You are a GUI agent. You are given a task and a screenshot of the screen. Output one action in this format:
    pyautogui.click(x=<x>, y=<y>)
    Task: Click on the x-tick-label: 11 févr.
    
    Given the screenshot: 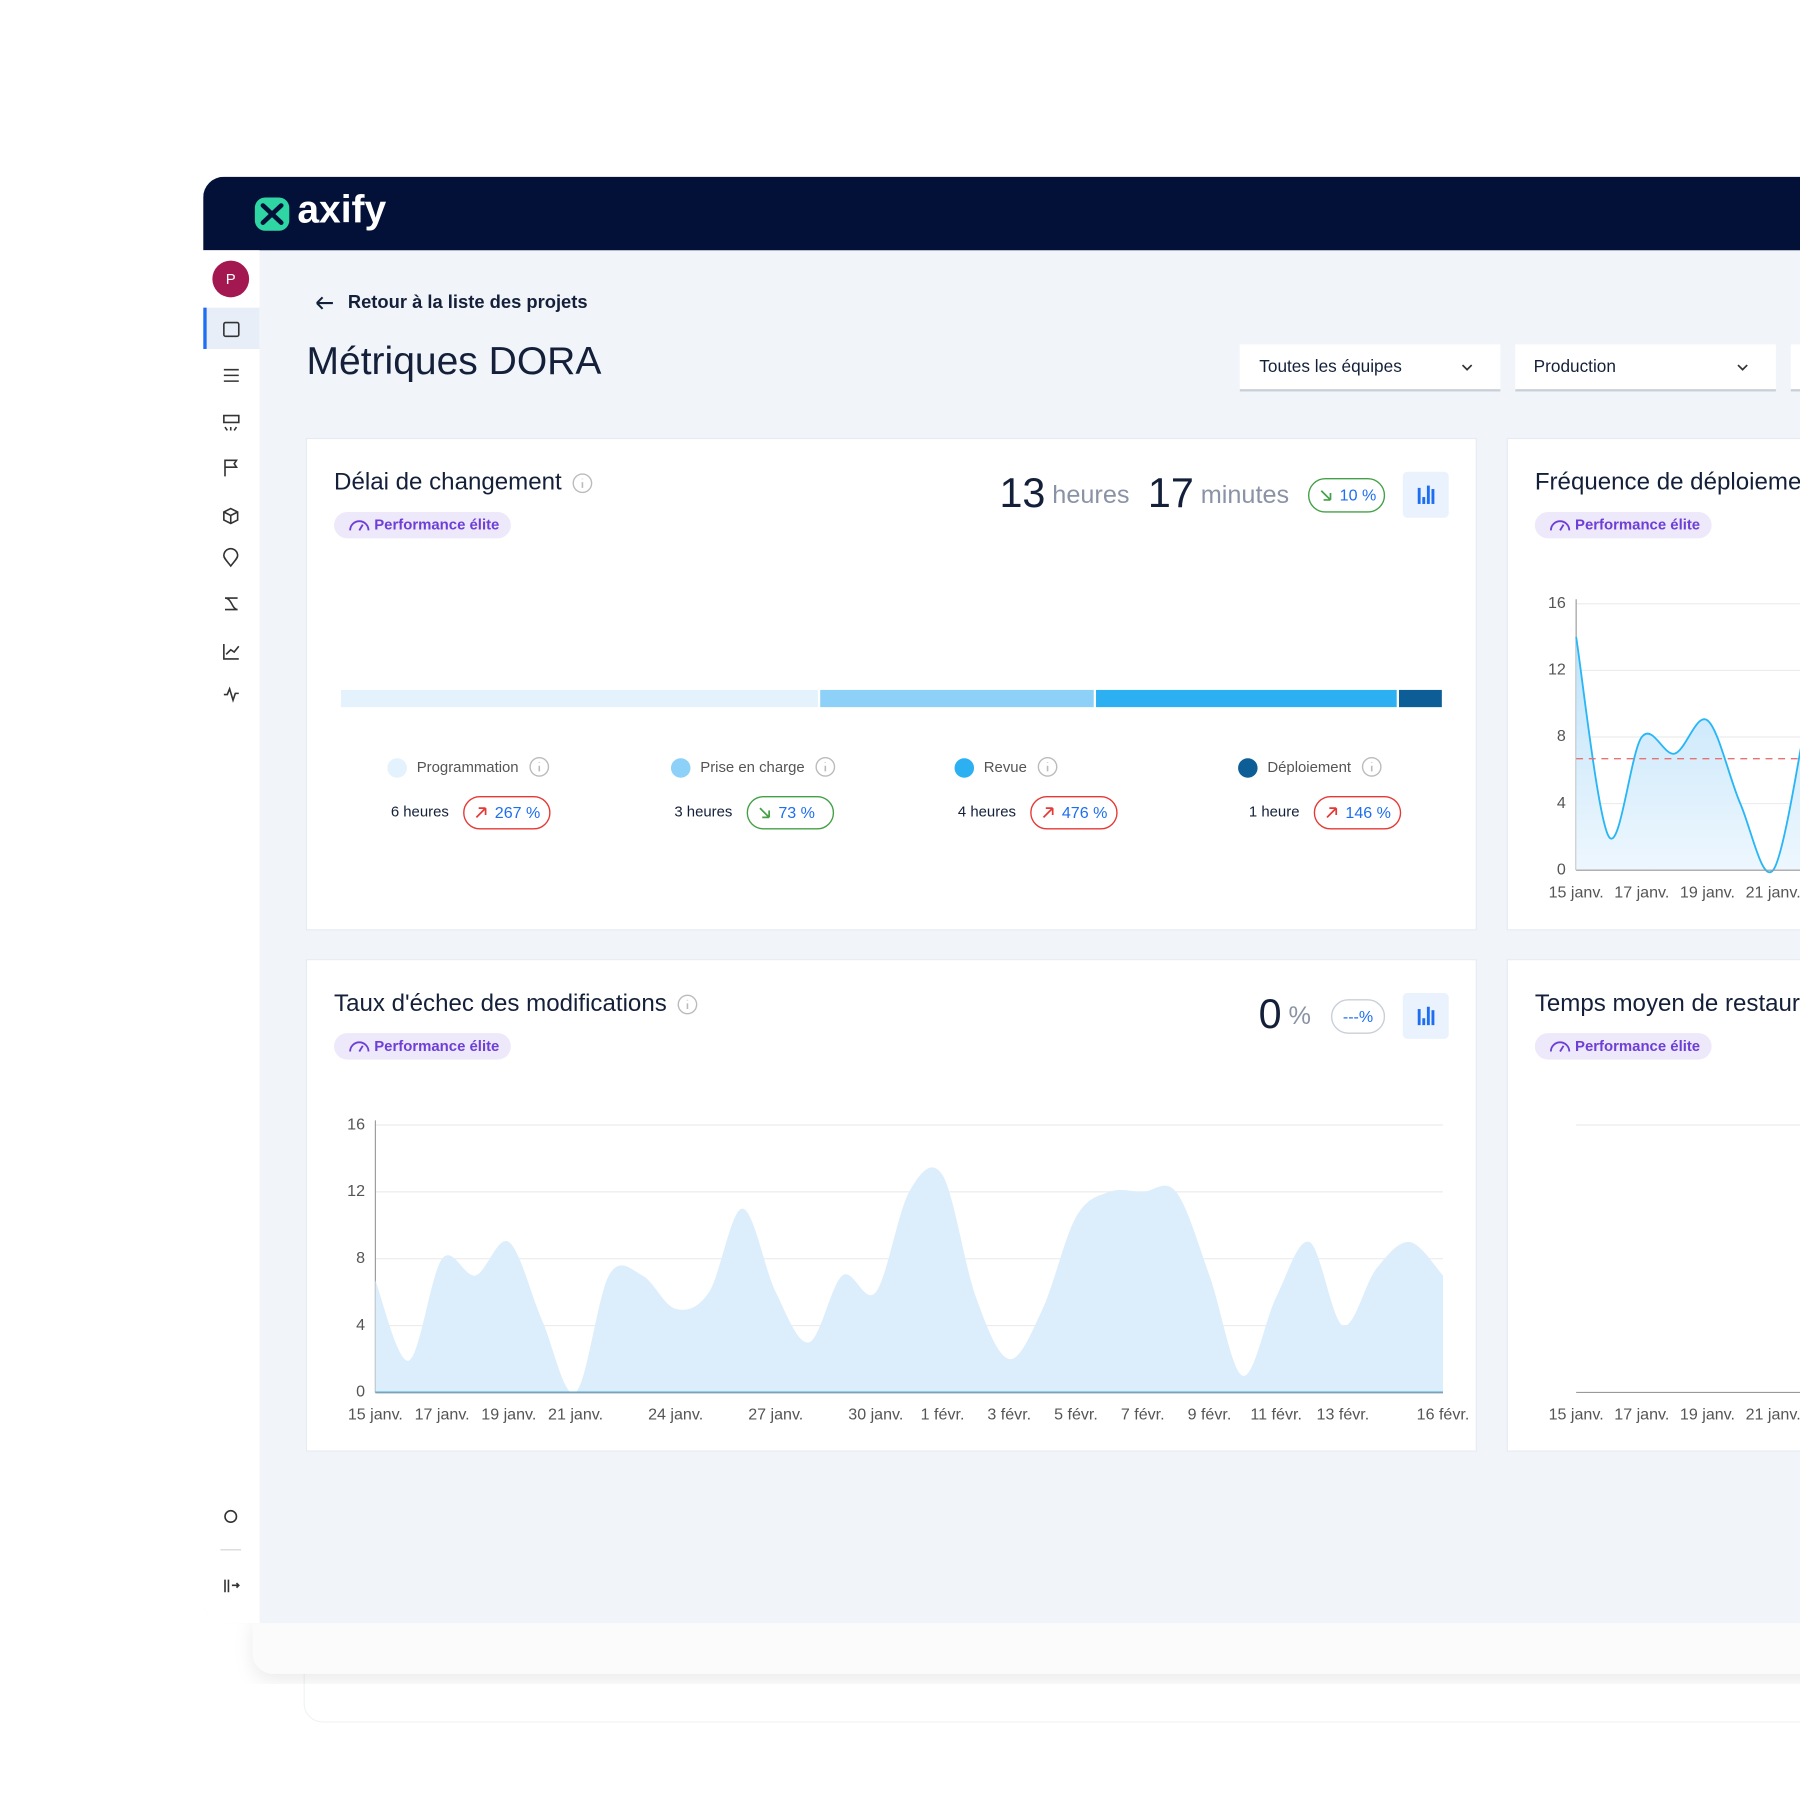 What is the action you would take?
    pyautogui.click(x=1275, y=1415)
    